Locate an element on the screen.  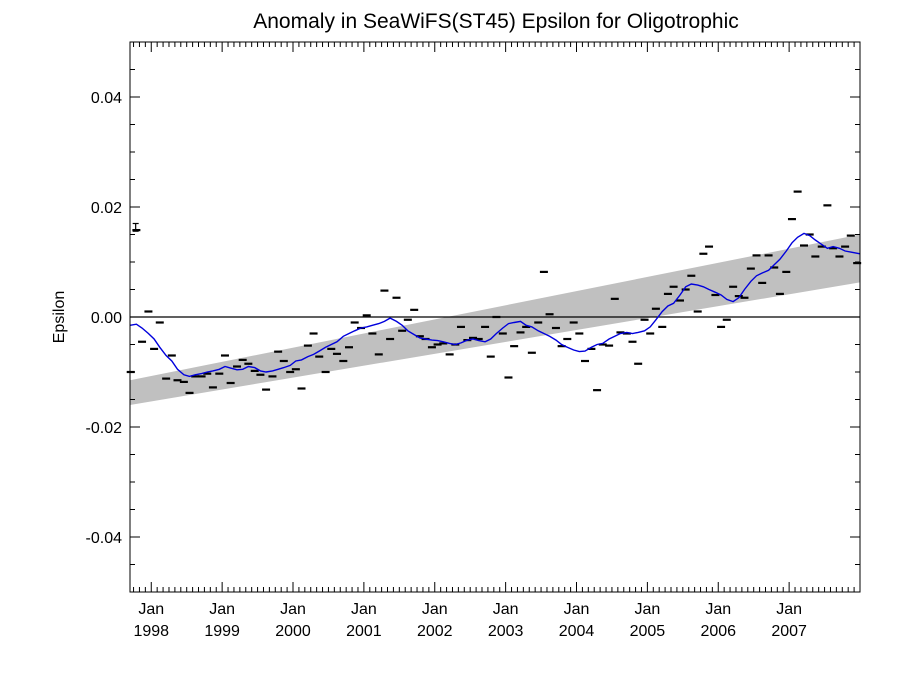
y-tick-label: 0.02 is located at coordinates (106, 208).